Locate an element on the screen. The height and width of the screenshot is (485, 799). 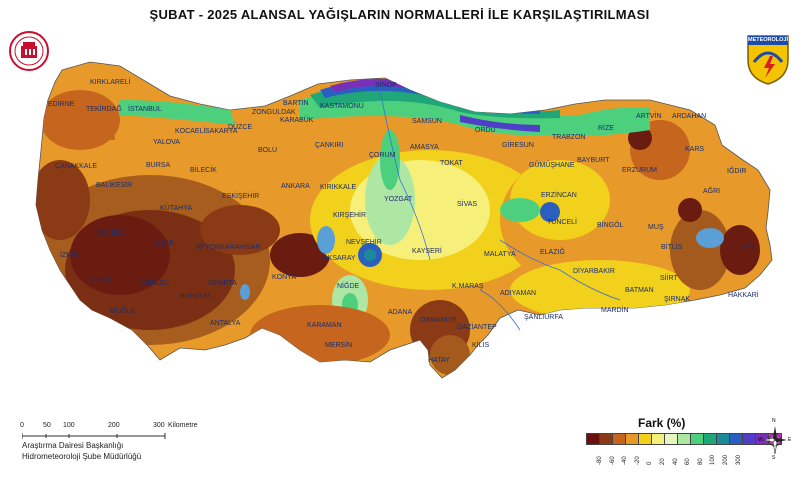
city-label: KASTAMONU is located at coordinates (342, 106).